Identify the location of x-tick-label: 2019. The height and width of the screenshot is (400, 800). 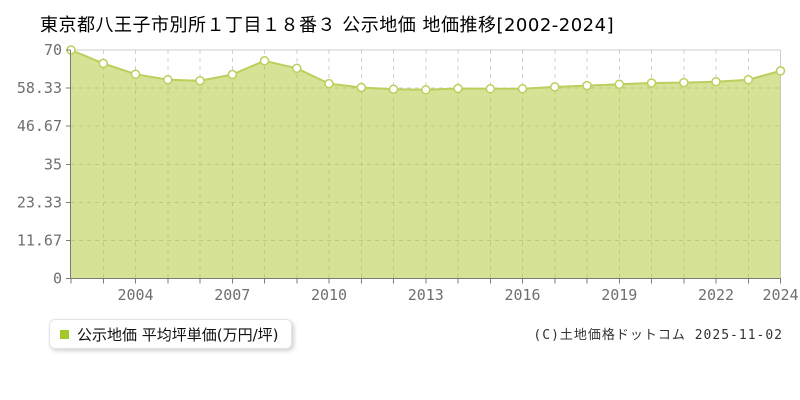
(619, 295).